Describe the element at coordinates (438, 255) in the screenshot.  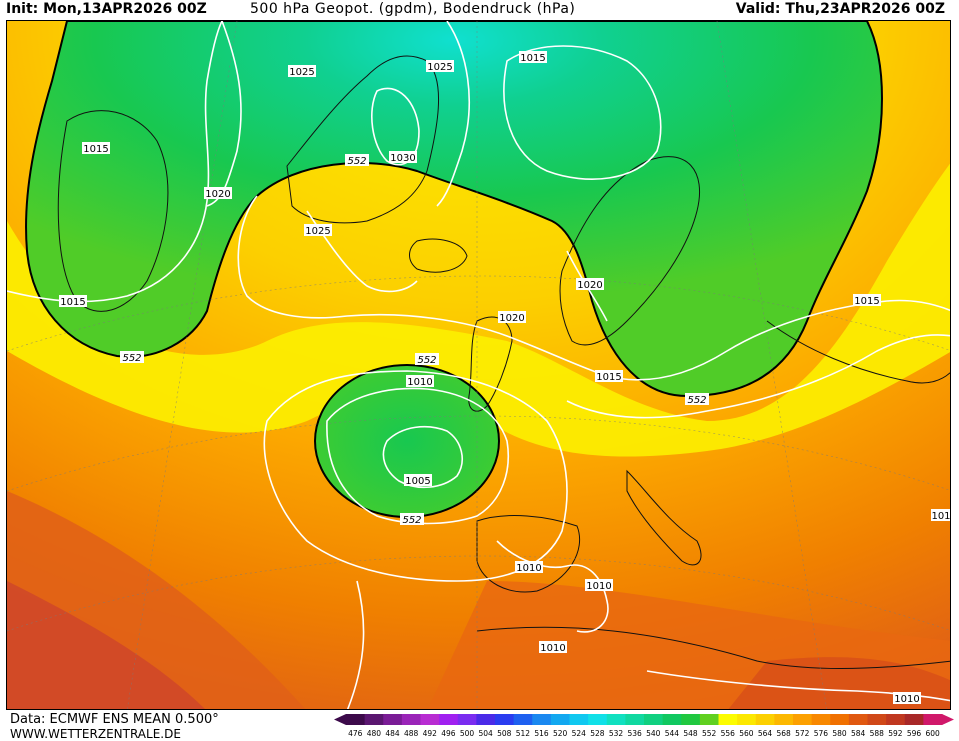
I see `iceland-outline` at that location.